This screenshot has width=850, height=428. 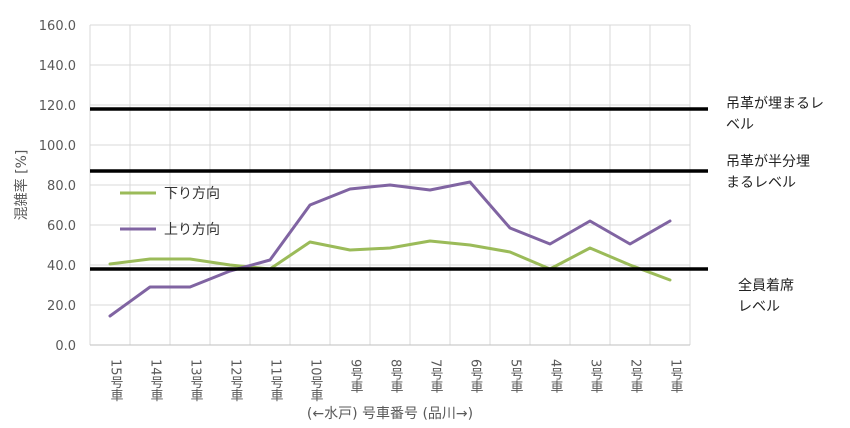 What do you see at coordinates (192, 194) in the screenshot?
I see `legend-label: 下り方向` at bounding box center [192, 194].